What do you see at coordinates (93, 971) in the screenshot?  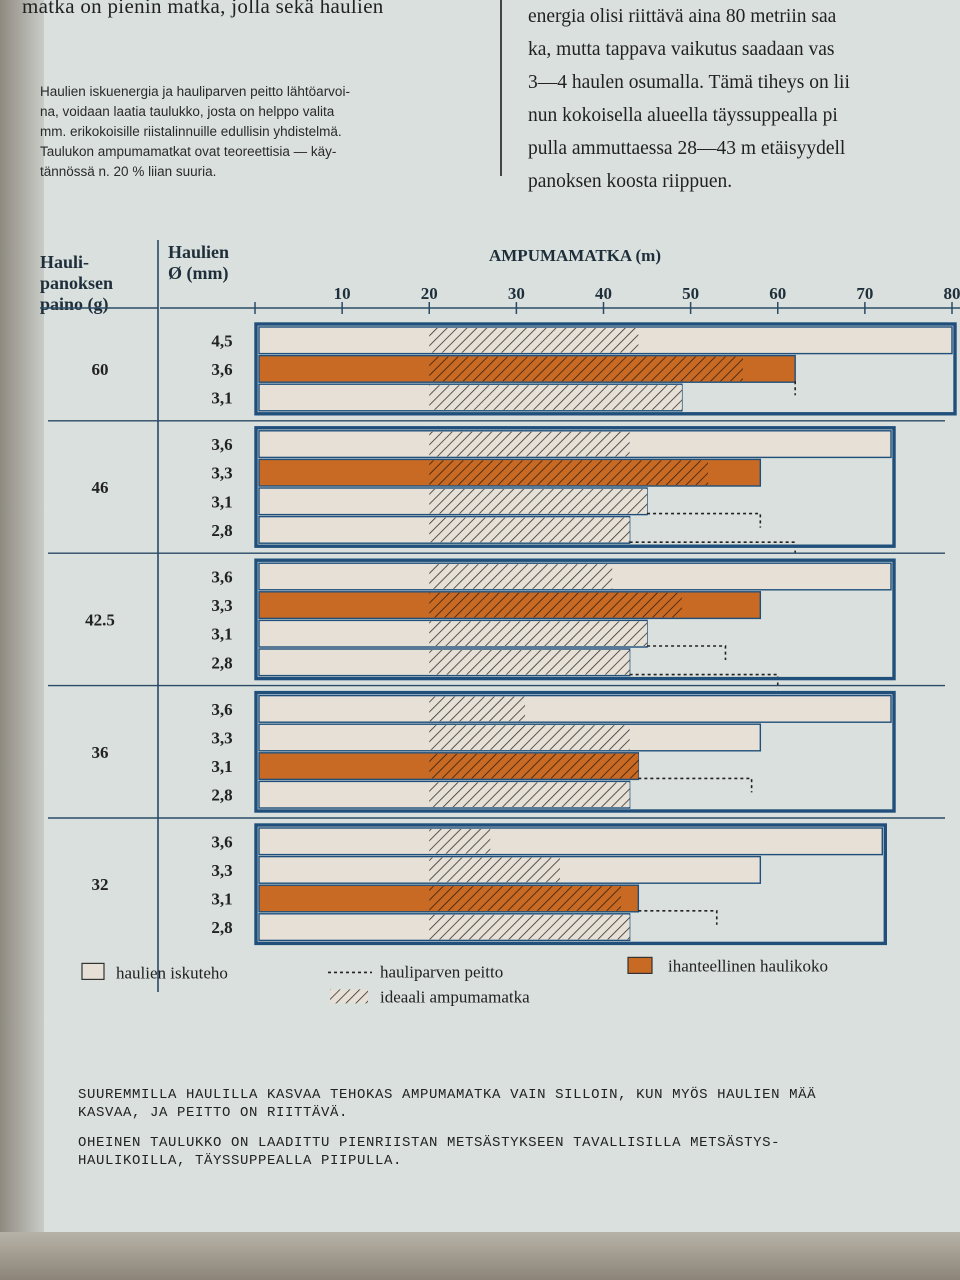 I see `legend-impact-swatch` at bounding box center [93, 971].